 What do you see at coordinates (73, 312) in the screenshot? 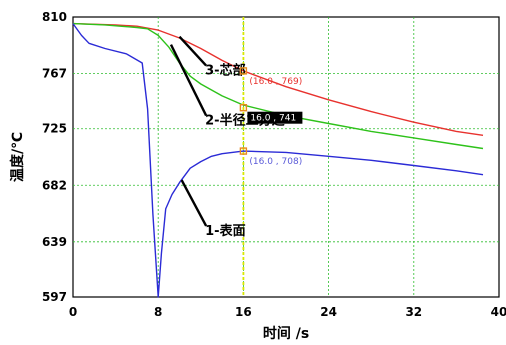
I see `x-tick-label: 0` at bounding box center [73, 312].